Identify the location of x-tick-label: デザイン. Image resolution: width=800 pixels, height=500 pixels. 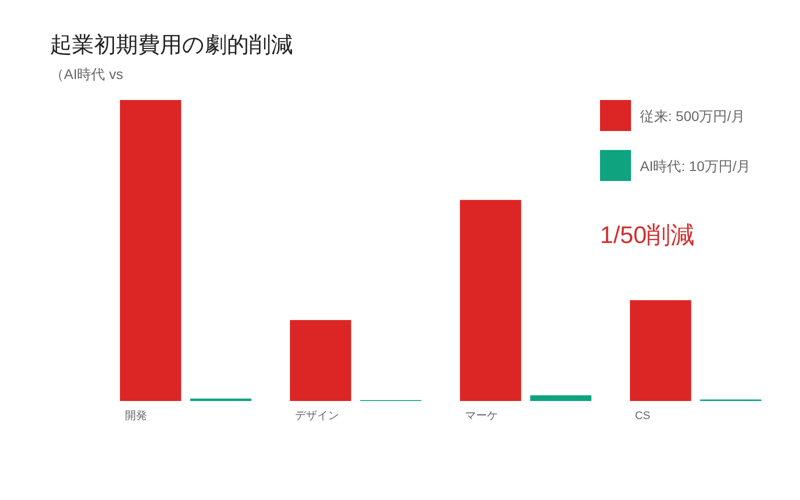
(316, 416).